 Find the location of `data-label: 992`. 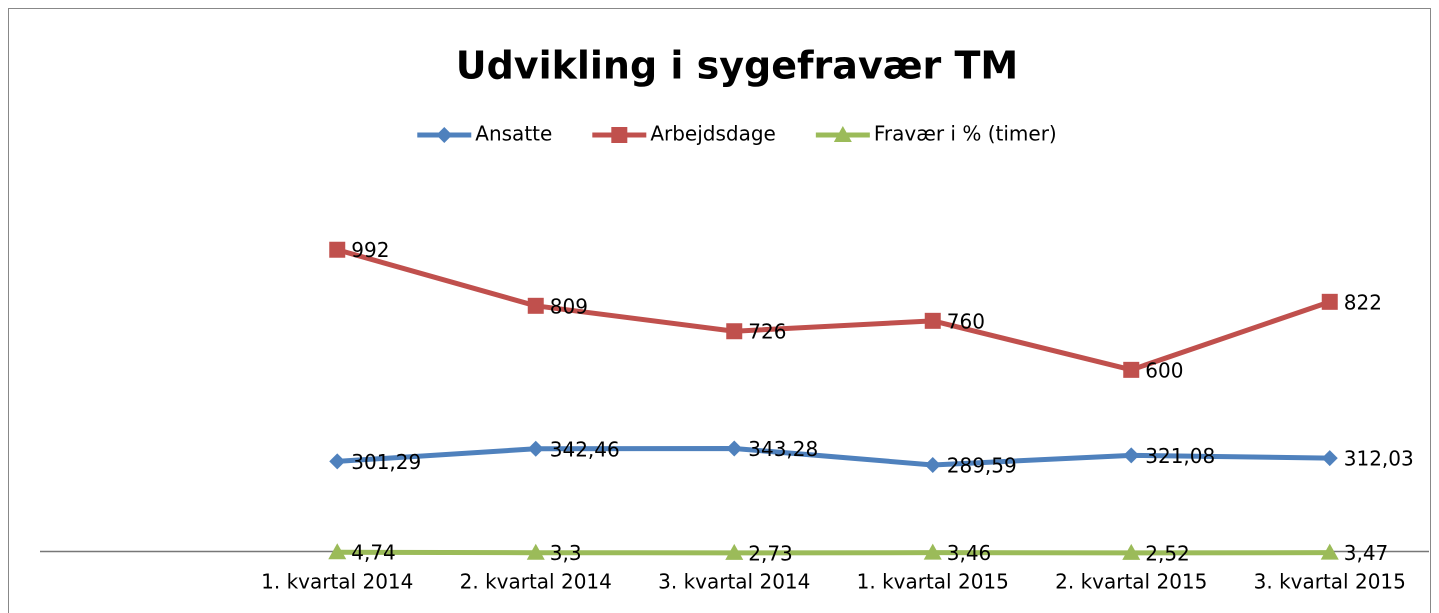

data-label: 992 is located at coordinates (370, 250).